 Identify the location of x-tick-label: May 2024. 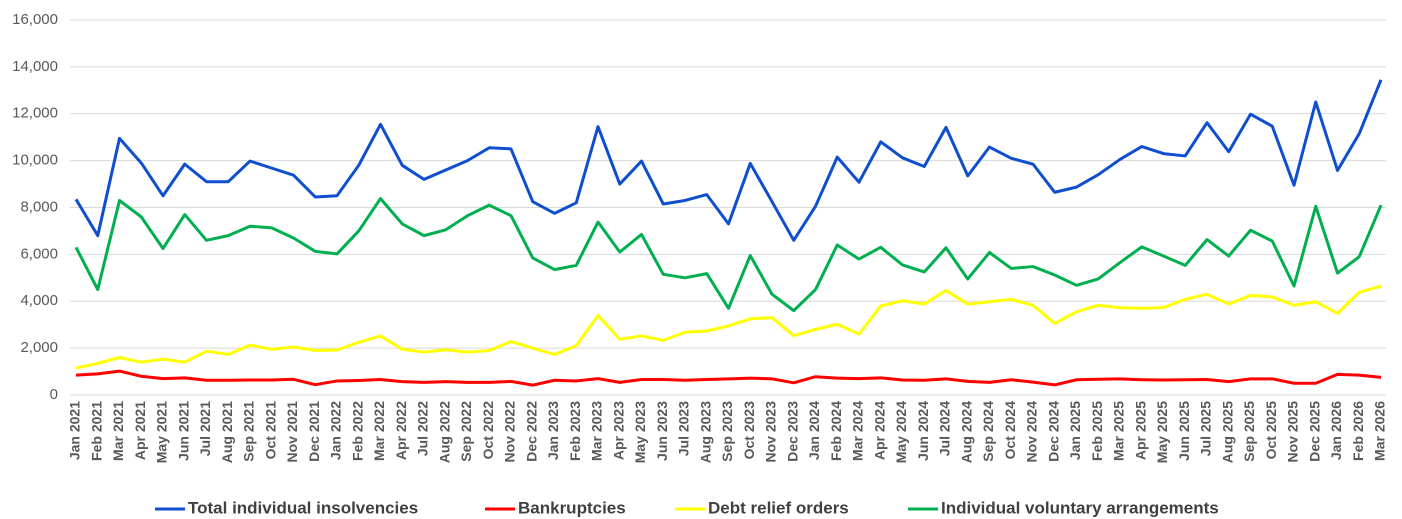
(901, 432).